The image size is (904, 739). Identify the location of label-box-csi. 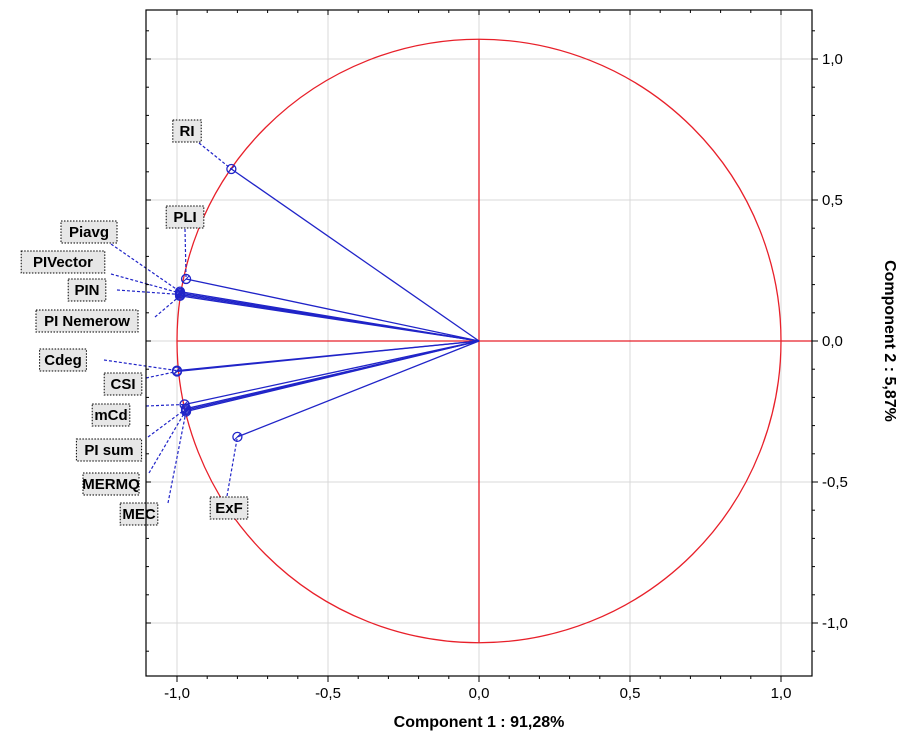
(123, 384).